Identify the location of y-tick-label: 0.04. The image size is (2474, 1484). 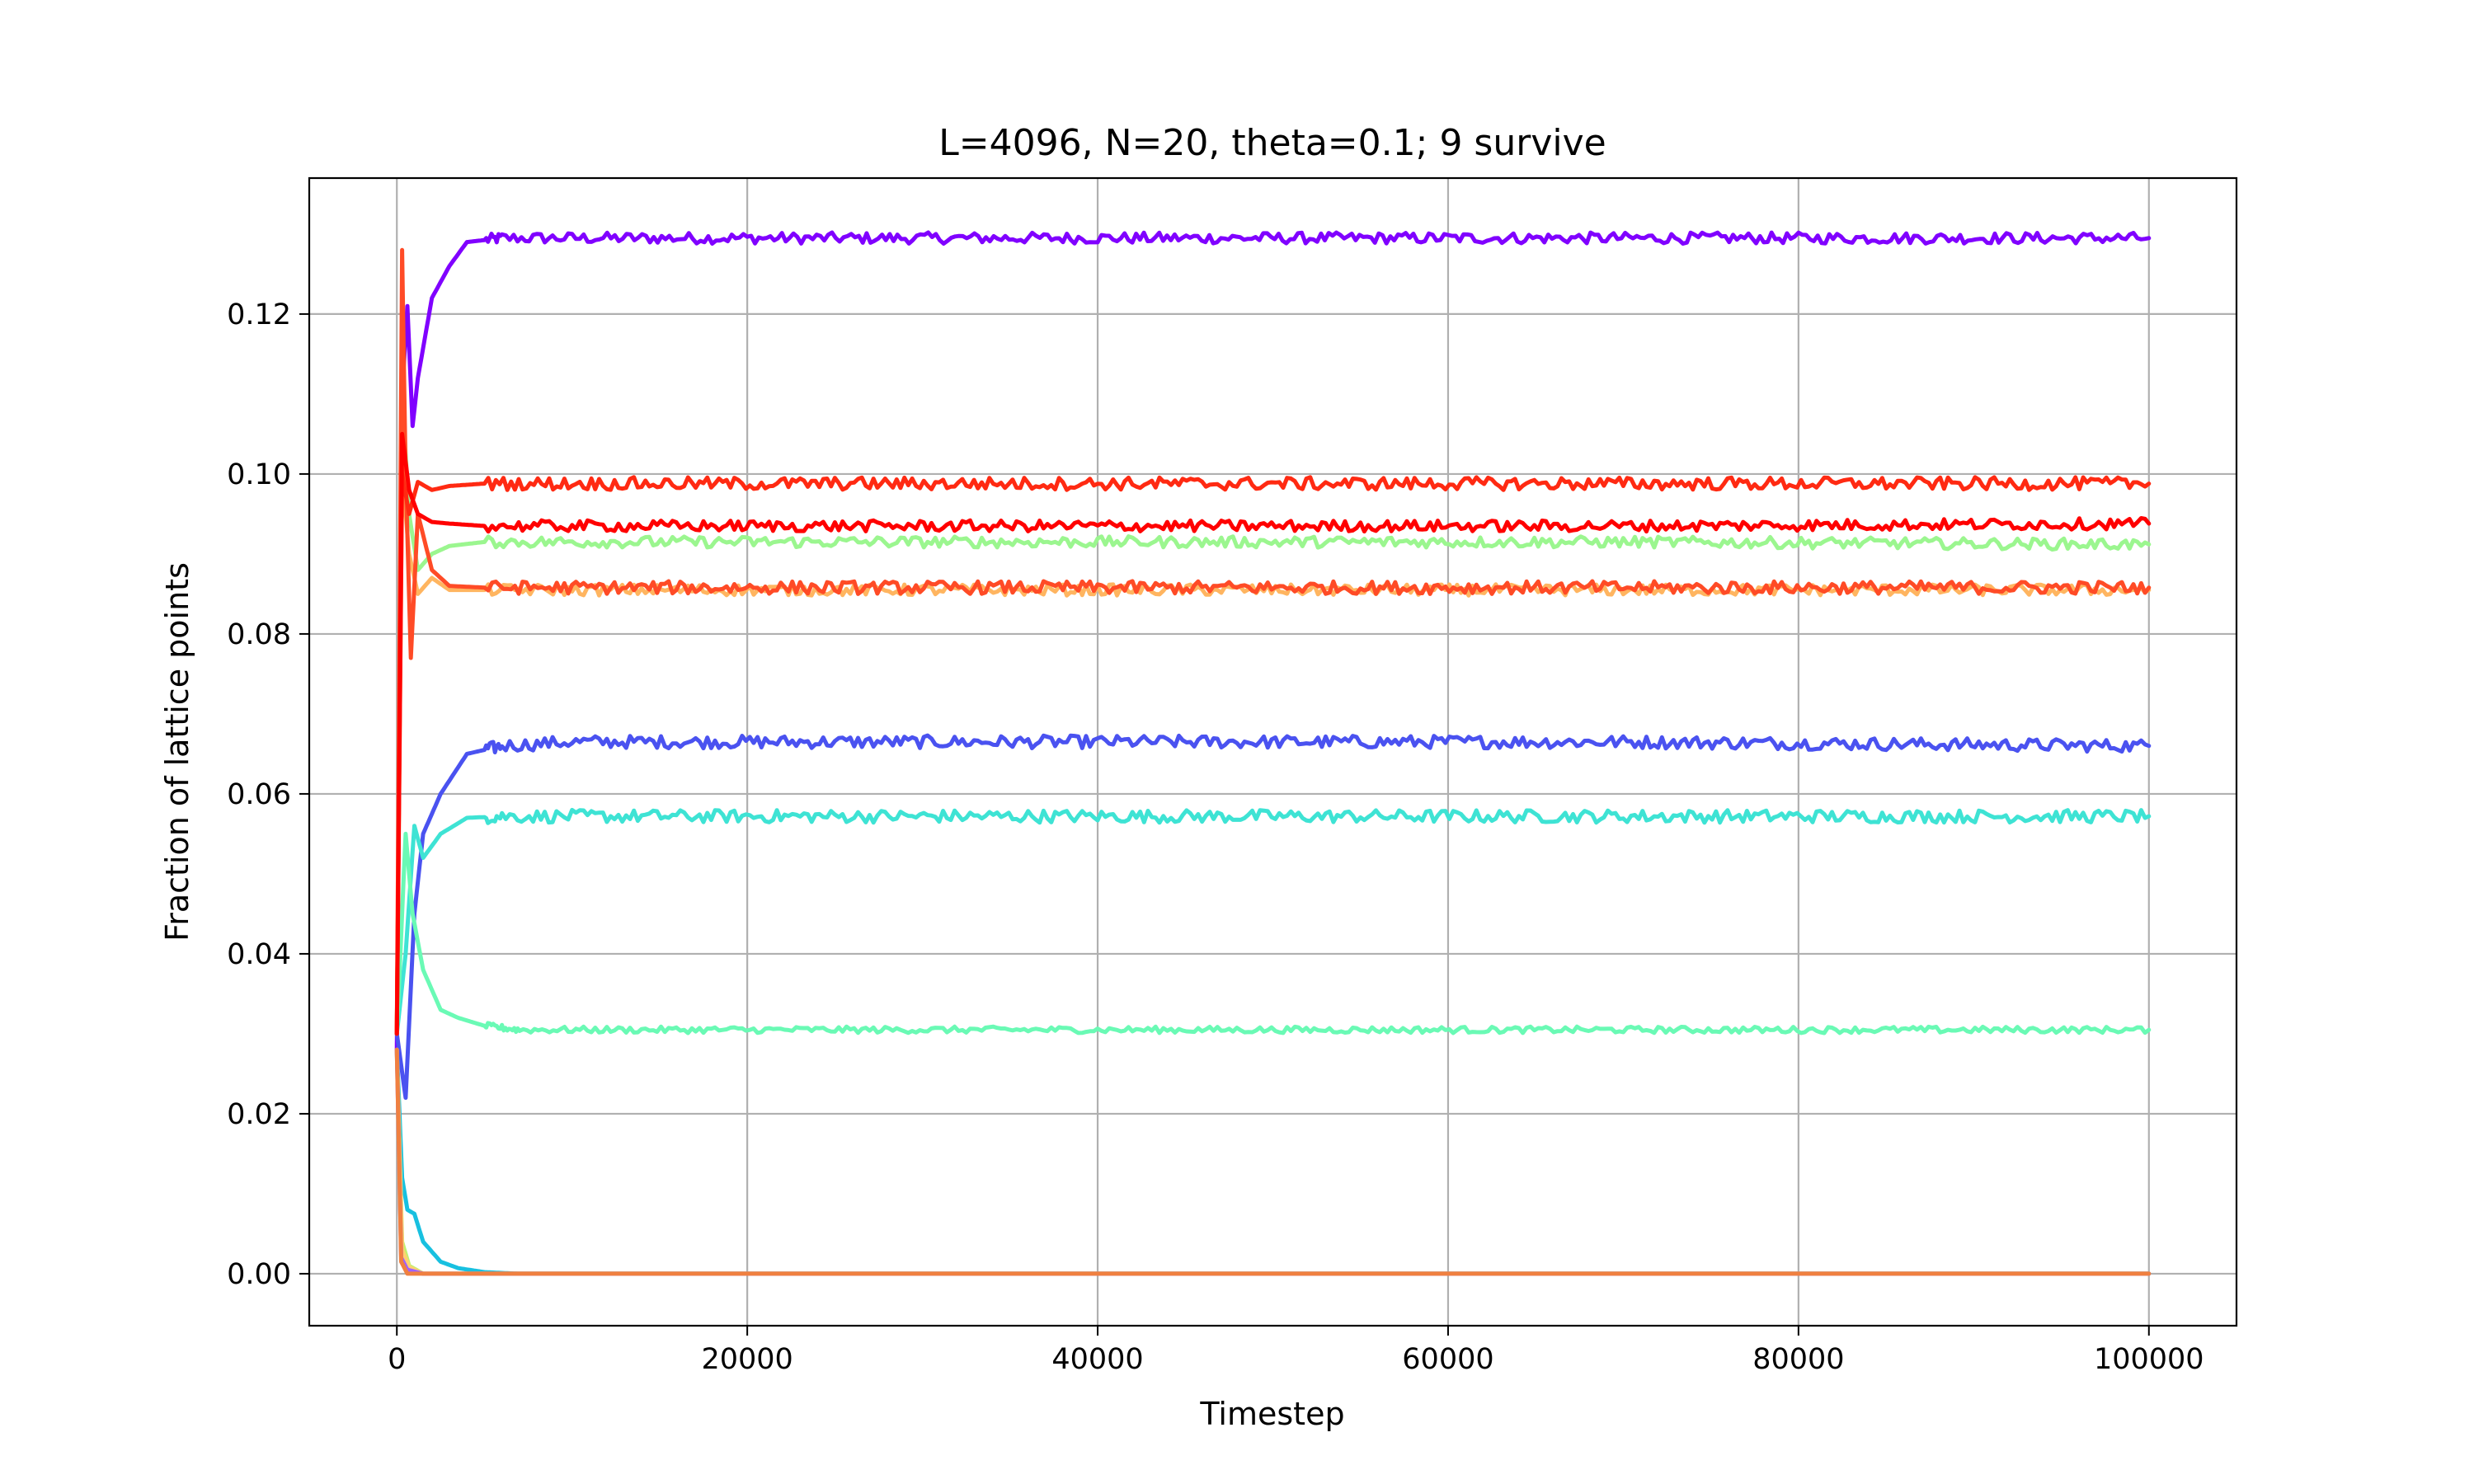
(259, 955).